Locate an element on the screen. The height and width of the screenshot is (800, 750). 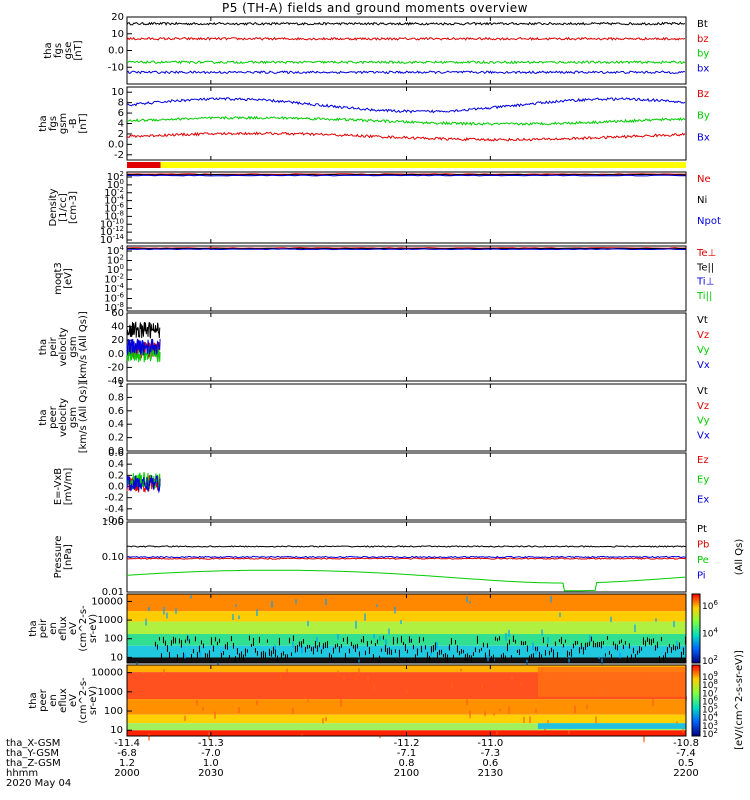
fgs-gse-tick-label: 10 is located at coordinates (117, 34).